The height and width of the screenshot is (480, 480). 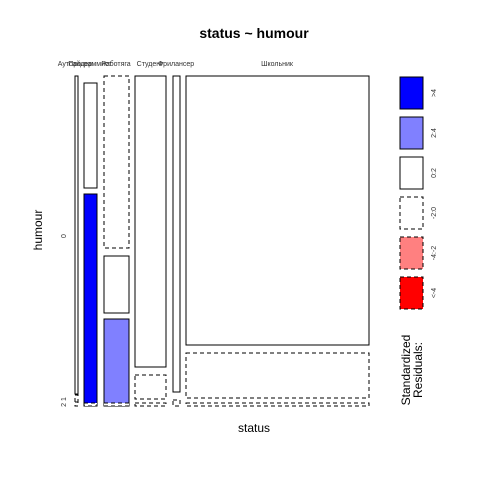 What do you see at coordinates (277, 64) in the screenshot?
I see `status-label: Школьник` at bounding box center [277, 64].